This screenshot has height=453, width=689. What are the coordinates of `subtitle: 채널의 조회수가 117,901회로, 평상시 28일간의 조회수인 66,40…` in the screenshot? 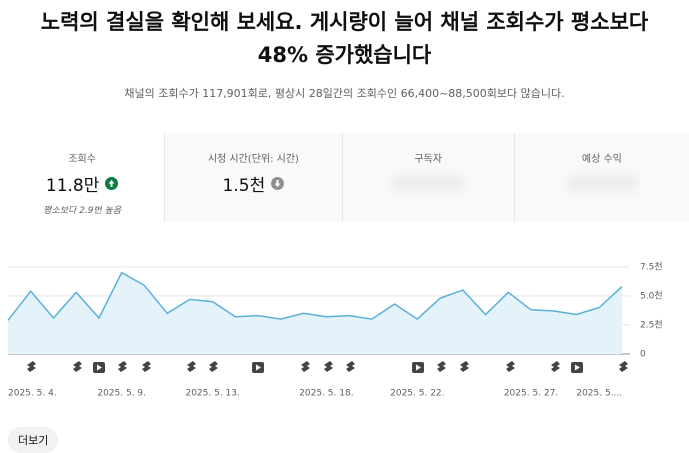 It's located at (344, 93).